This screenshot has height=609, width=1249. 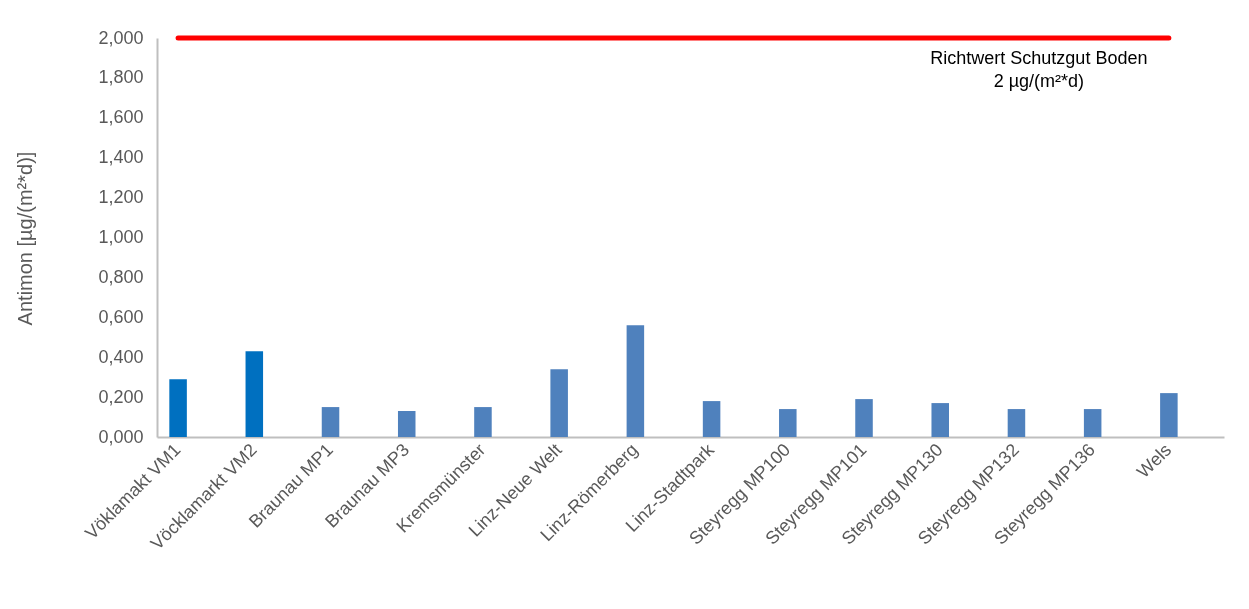 What do you see at coordinates (121, 436) in the screenshot?
I see `y-tick-label: 0,000` at bounding box center [121, 436].